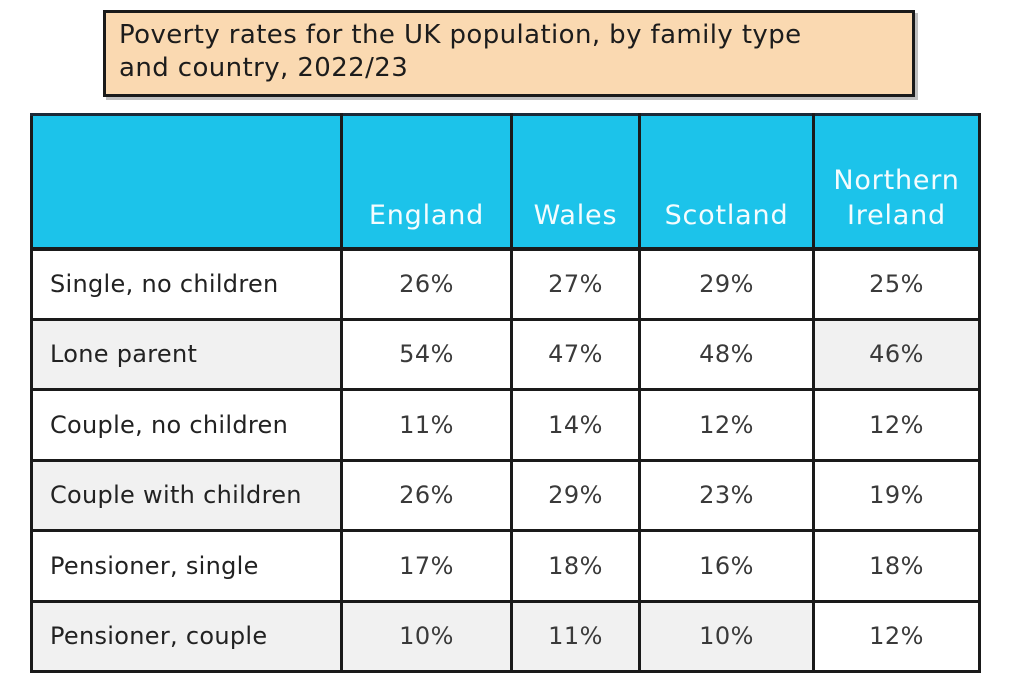 The width and height of the screenshot is (1011, 679). I want to click on value-cell: 16%, so click(726, 566).